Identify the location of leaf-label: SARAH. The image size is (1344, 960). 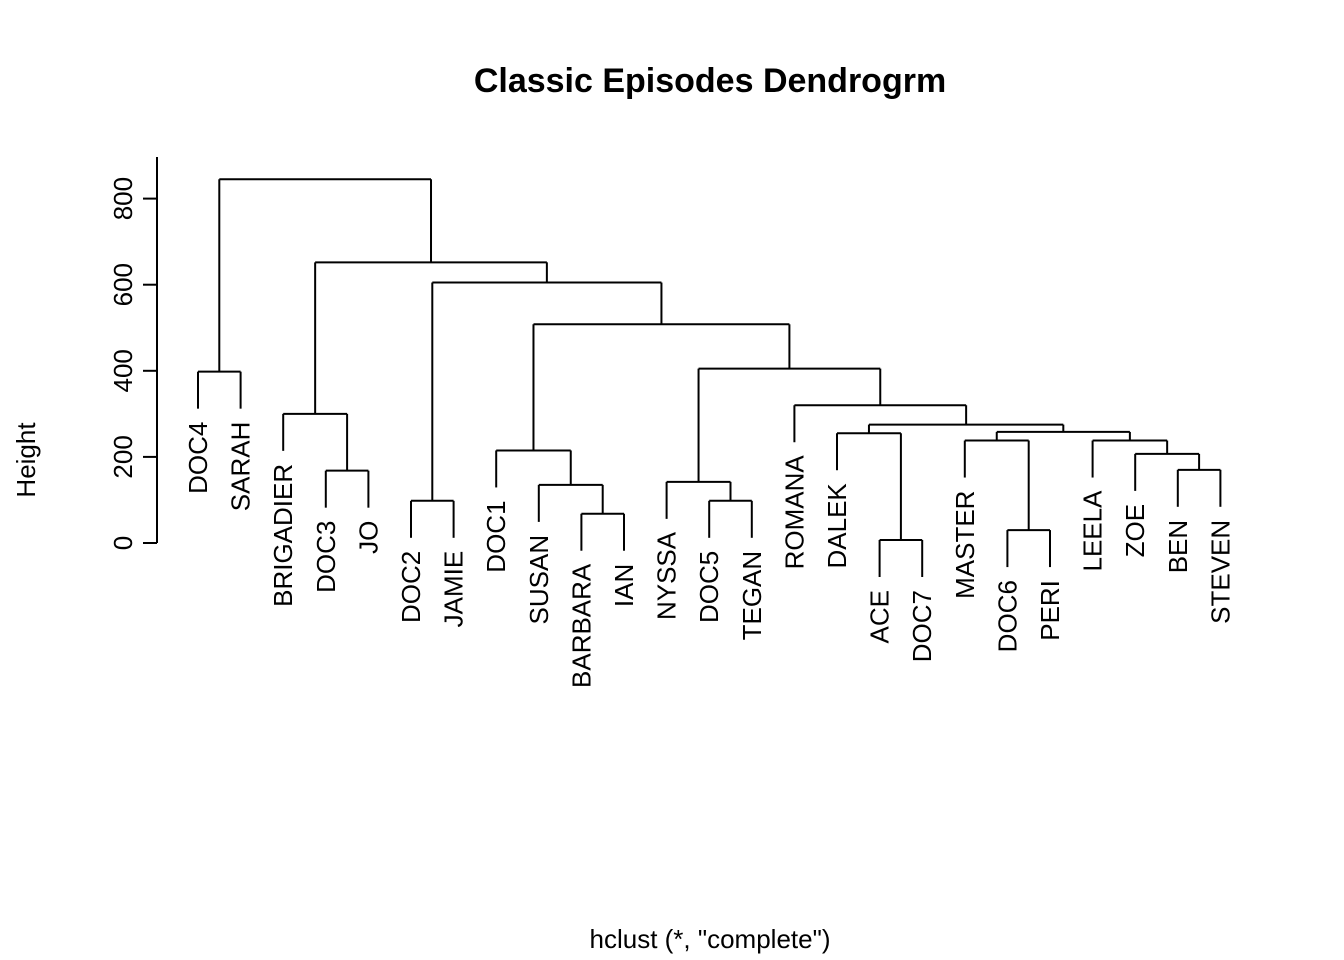
(241, 467).